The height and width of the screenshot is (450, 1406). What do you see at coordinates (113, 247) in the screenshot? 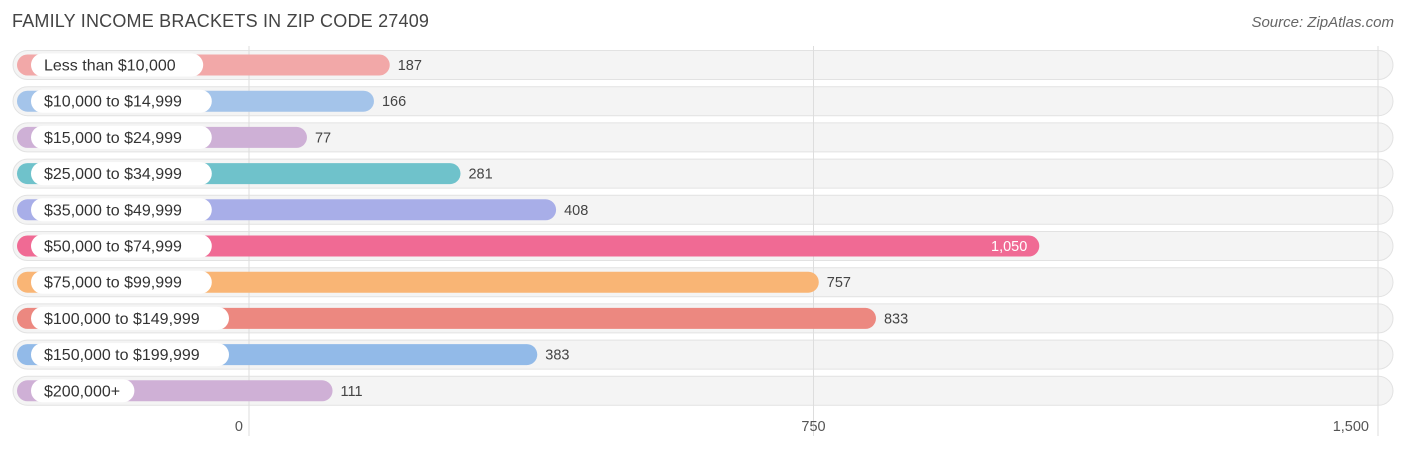
I see `category-label: $50,000 to $74,999` at bounding box center [113, 247].